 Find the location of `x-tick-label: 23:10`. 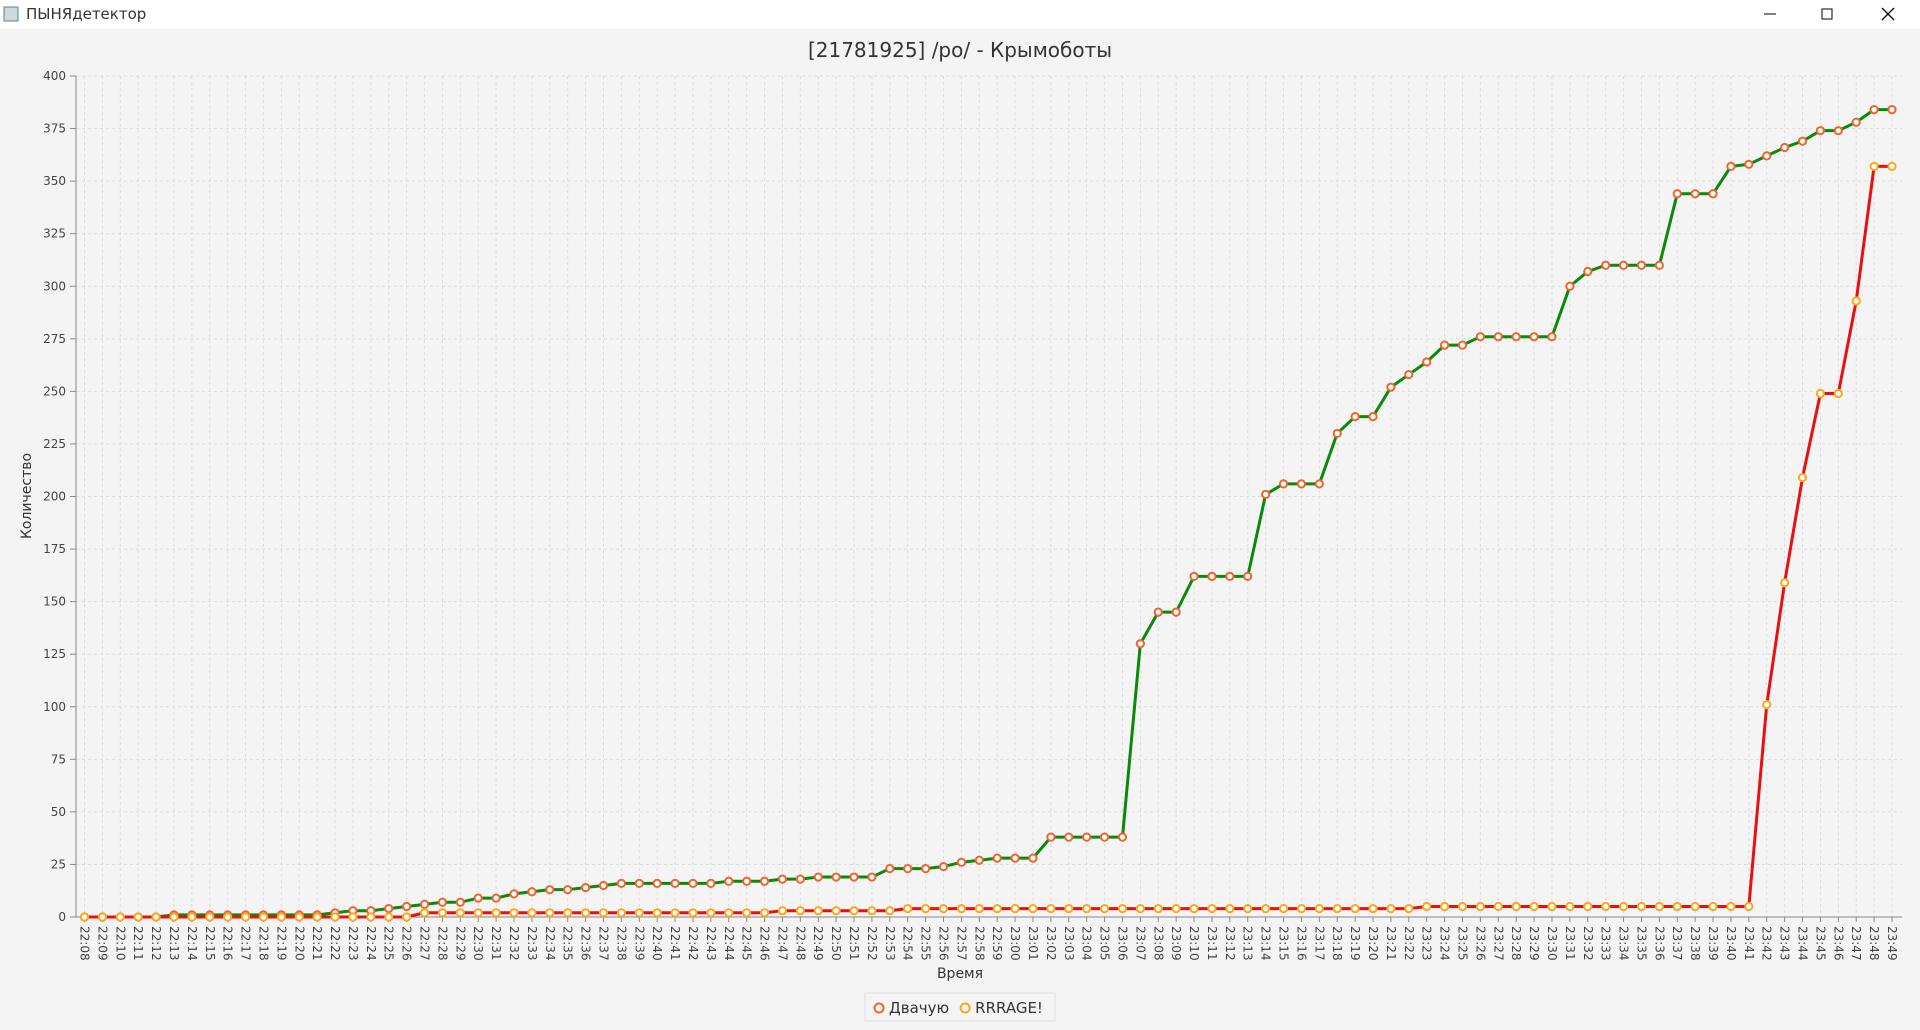

x-tick-label: 23:10 is located at coordinates (1194, 943).